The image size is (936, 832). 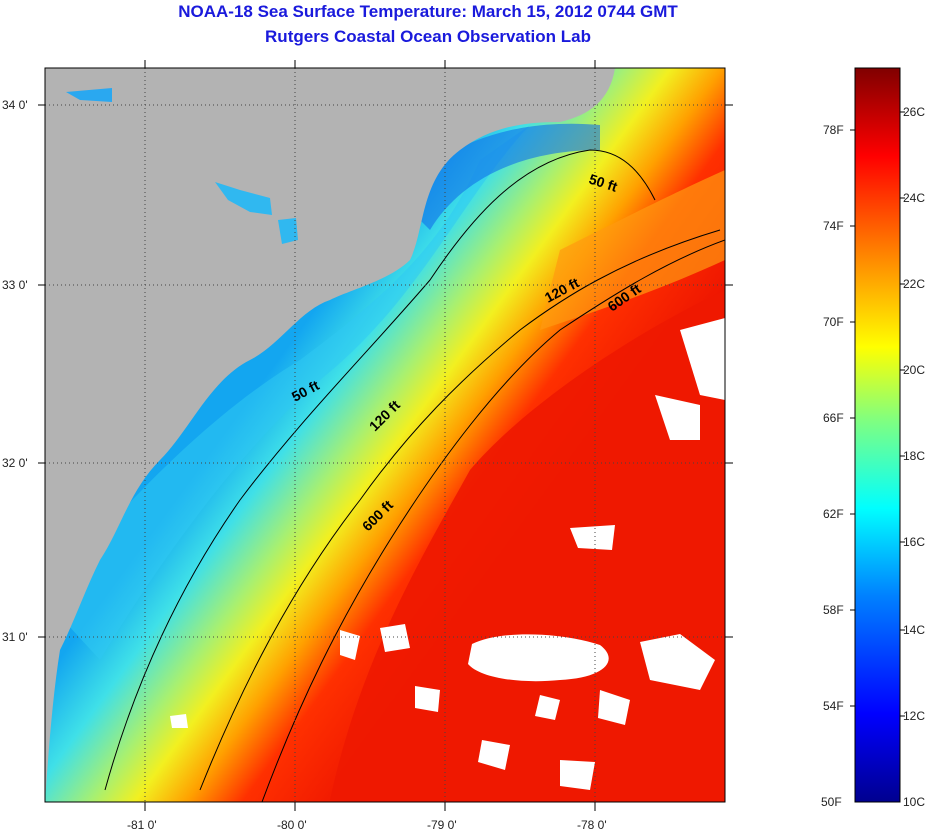 I want to click on colorbar-c-label: 12C, so click(x=914, y=716).